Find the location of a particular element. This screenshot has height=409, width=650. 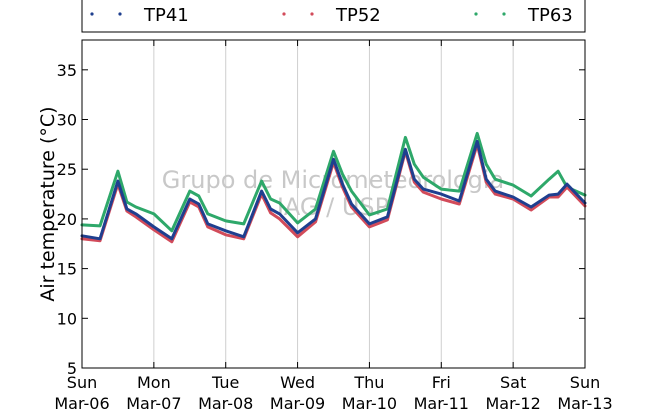

x-tick-label-day: Mon is located at coordinates (154, 382).